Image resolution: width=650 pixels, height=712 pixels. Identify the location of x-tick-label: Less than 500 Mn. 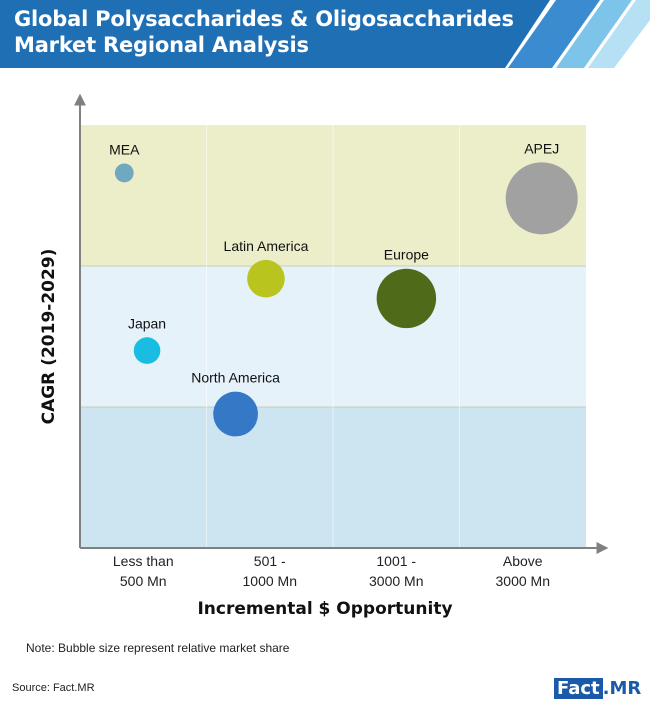
(143, 571).